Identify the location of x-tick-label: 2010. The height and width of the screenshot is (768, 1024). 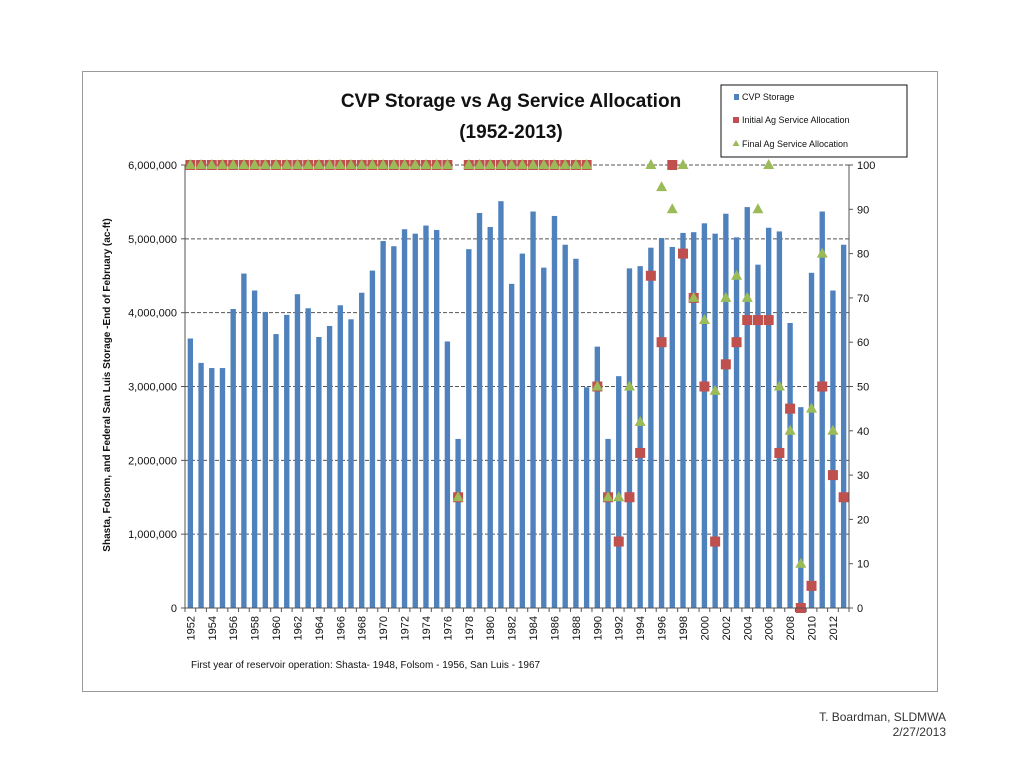
(813, 628).